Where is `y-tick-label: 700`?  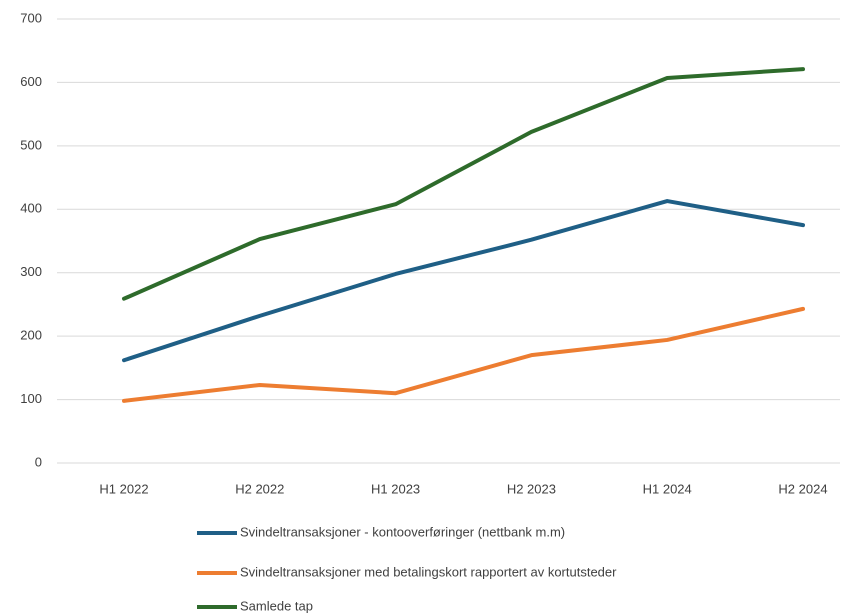 y-tick-label: 700 is located at coordinates (31, 17).